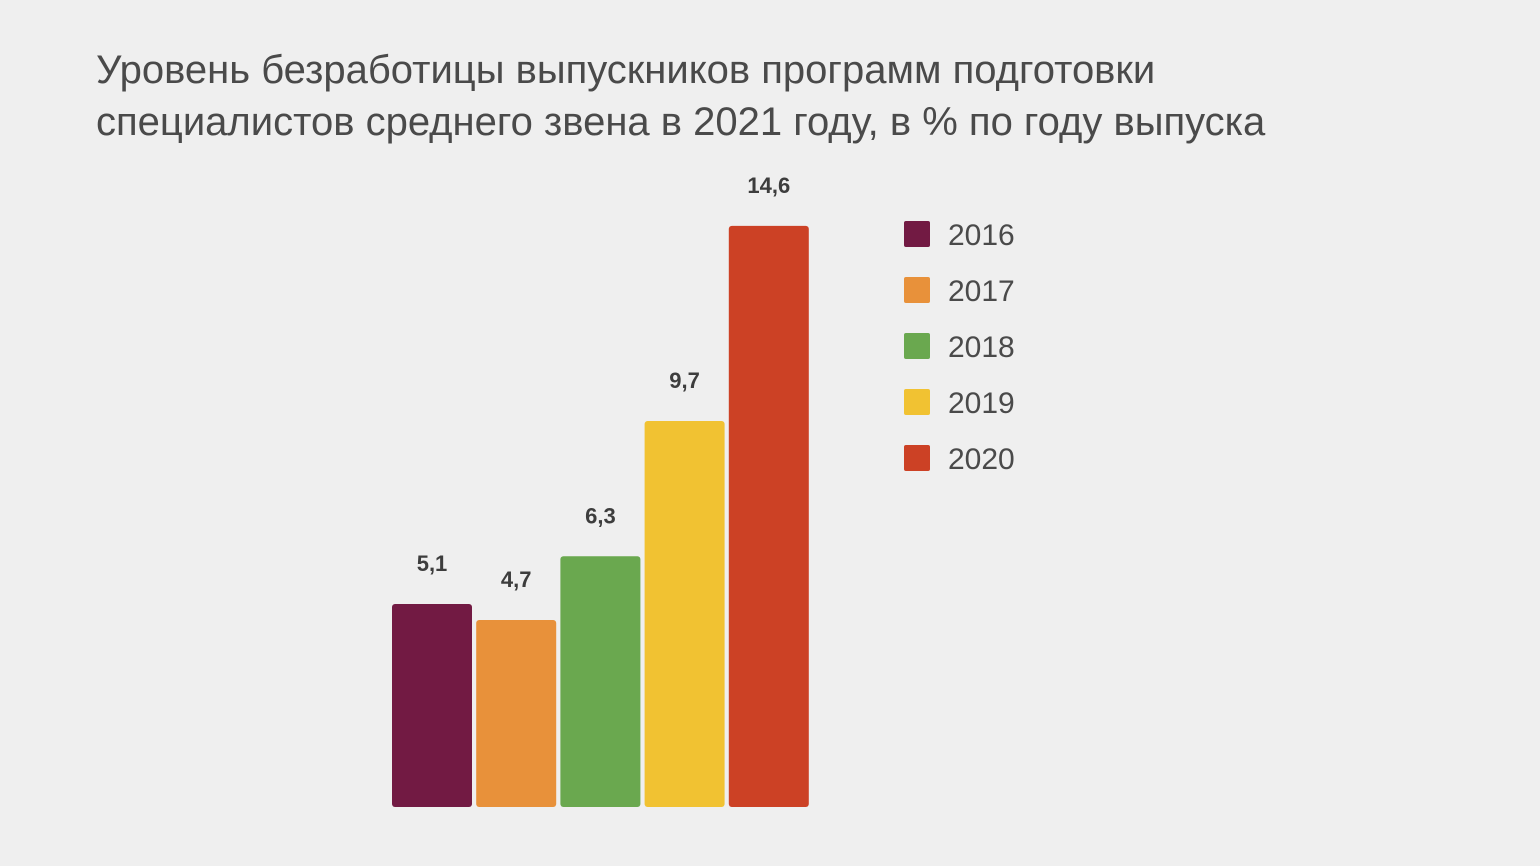  I want to click on value-label-2017: 4,7, so click(516, 579).